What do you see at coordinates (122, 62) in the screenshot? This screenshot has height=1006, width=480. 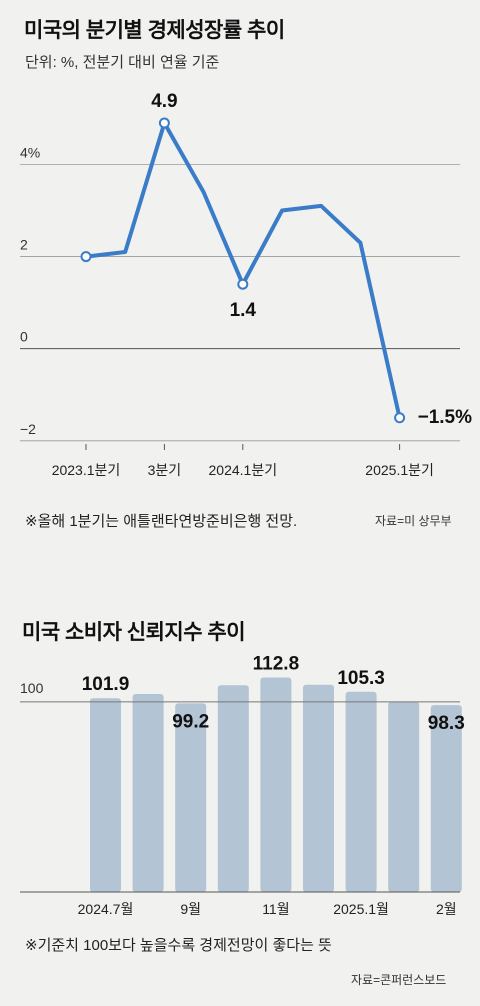 I see `chart1-unit: 단위: %, 전분기 대비 연율 기준` at bounding box center [122, 62].